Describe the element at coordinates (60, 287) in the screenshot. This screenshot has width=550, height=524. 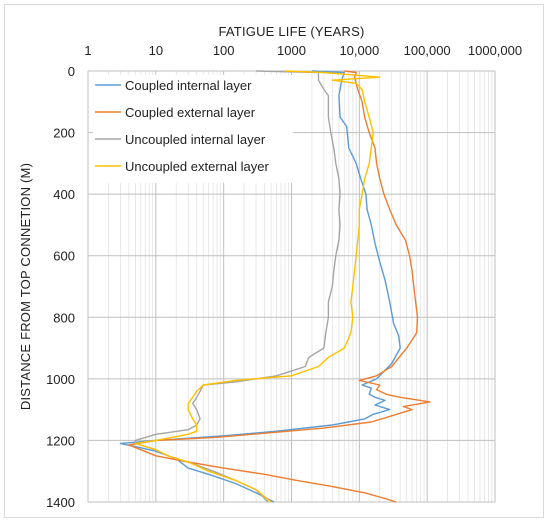
I see `y-tick-labels: 0 200 400 600 800 1000 1200 1400` at that location.